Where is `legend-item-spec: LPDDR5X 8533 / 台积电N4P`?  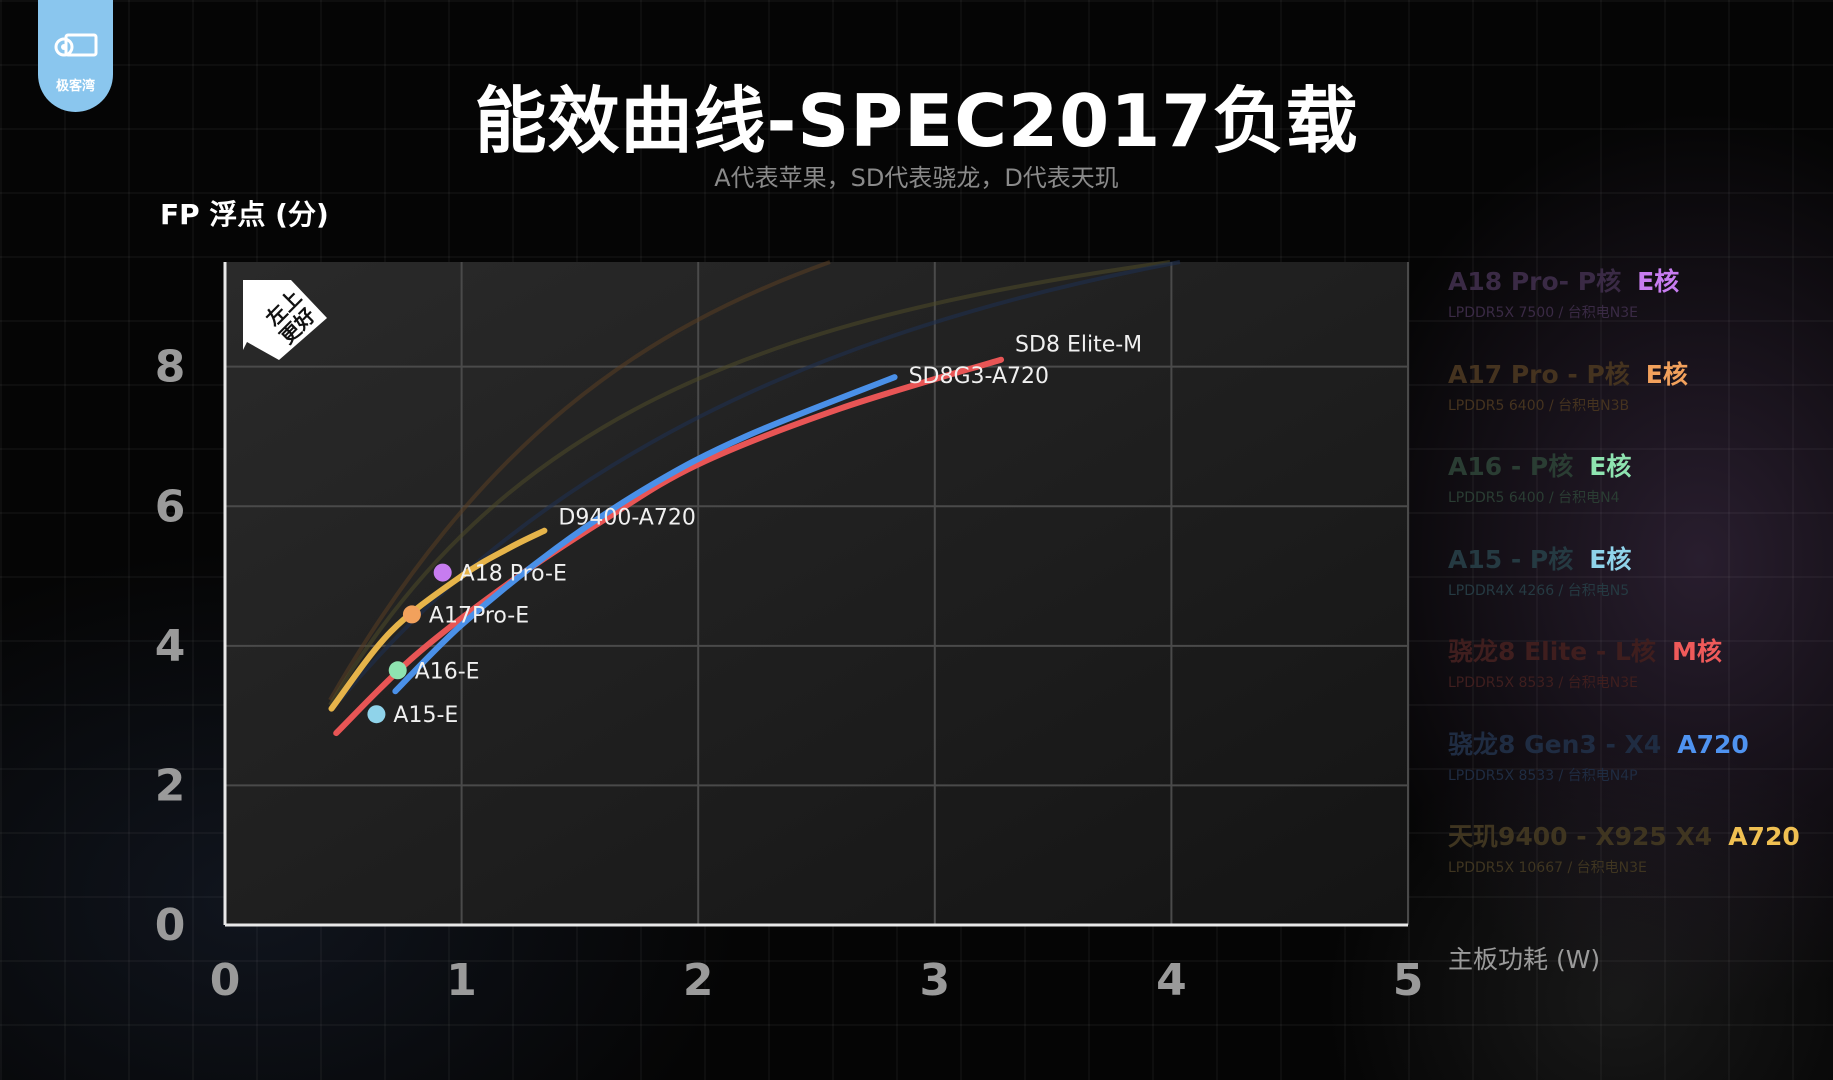 legend-item-spec: LPDDR5X 8533 / 台积电N4P is located at coordinates (1543, 775).